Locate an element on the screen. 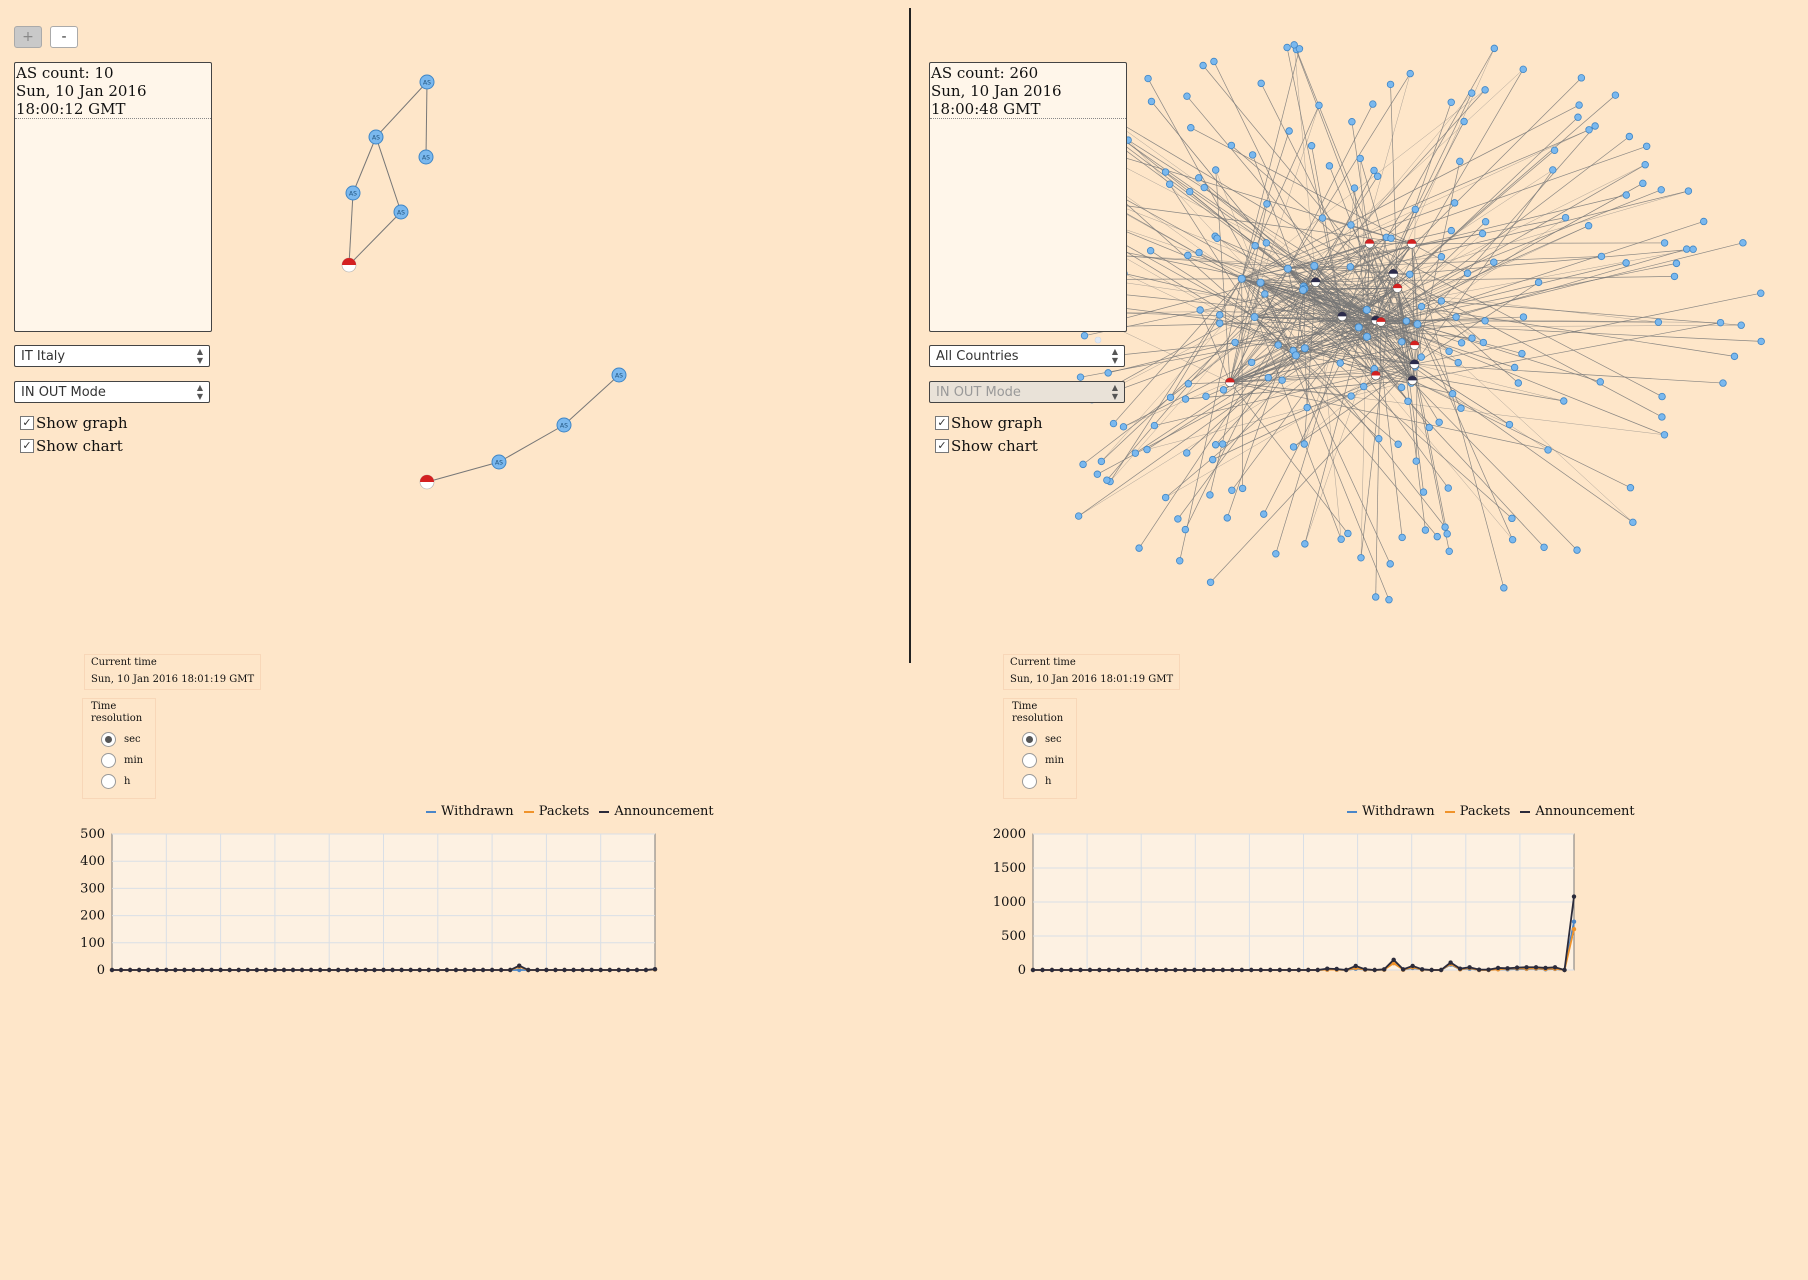  left-res-sec: sec is located at coordinates (119, 739).